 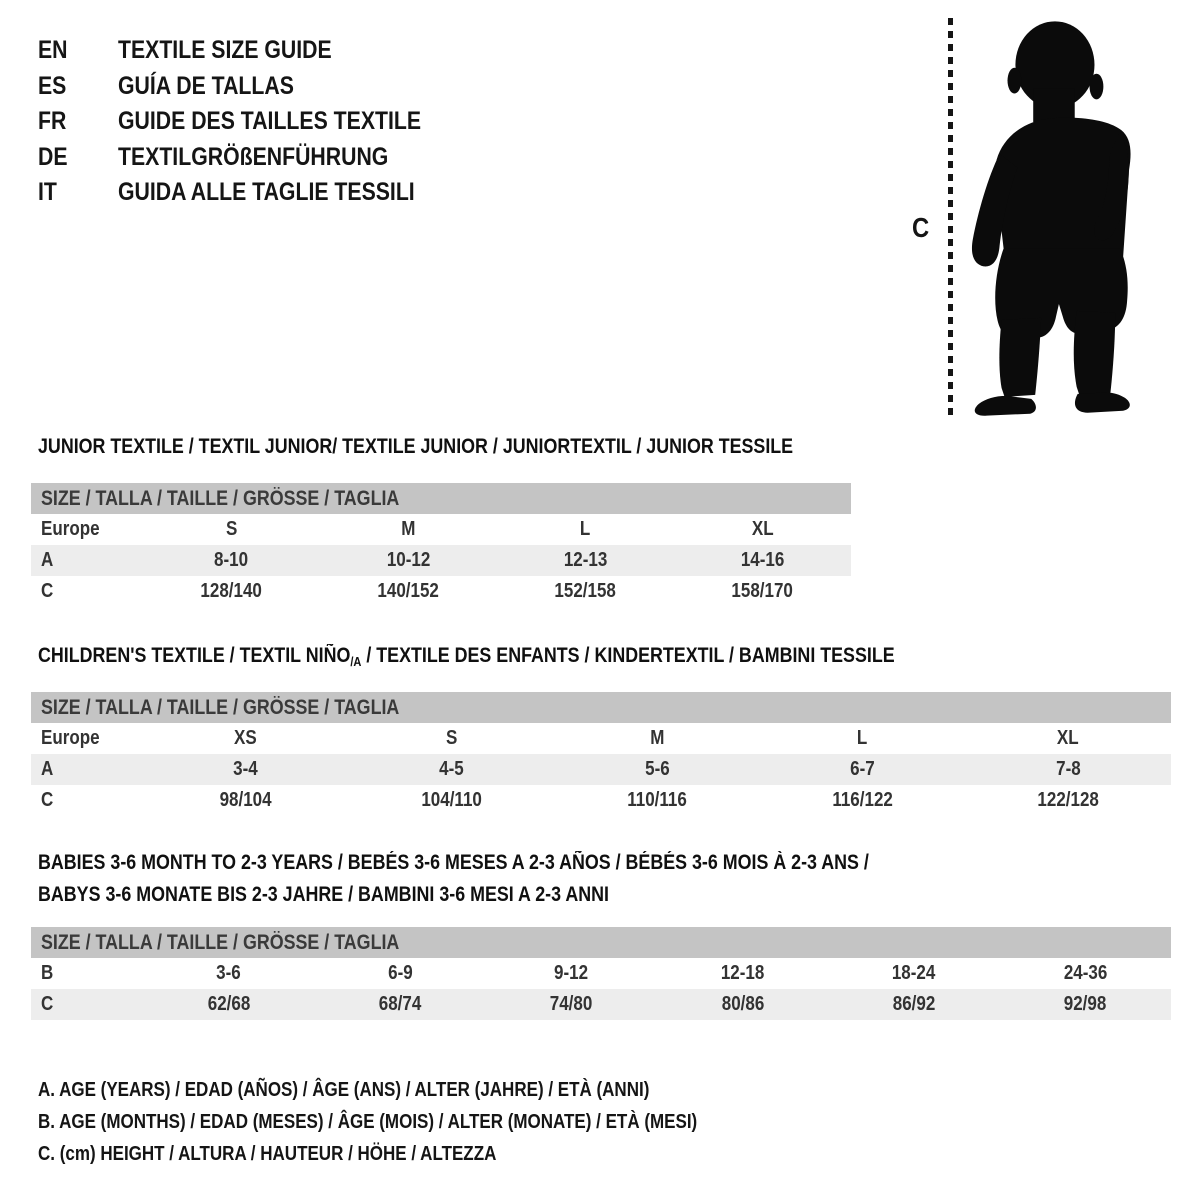 I want to click on language-code: EN, so click(x=53, y=50).